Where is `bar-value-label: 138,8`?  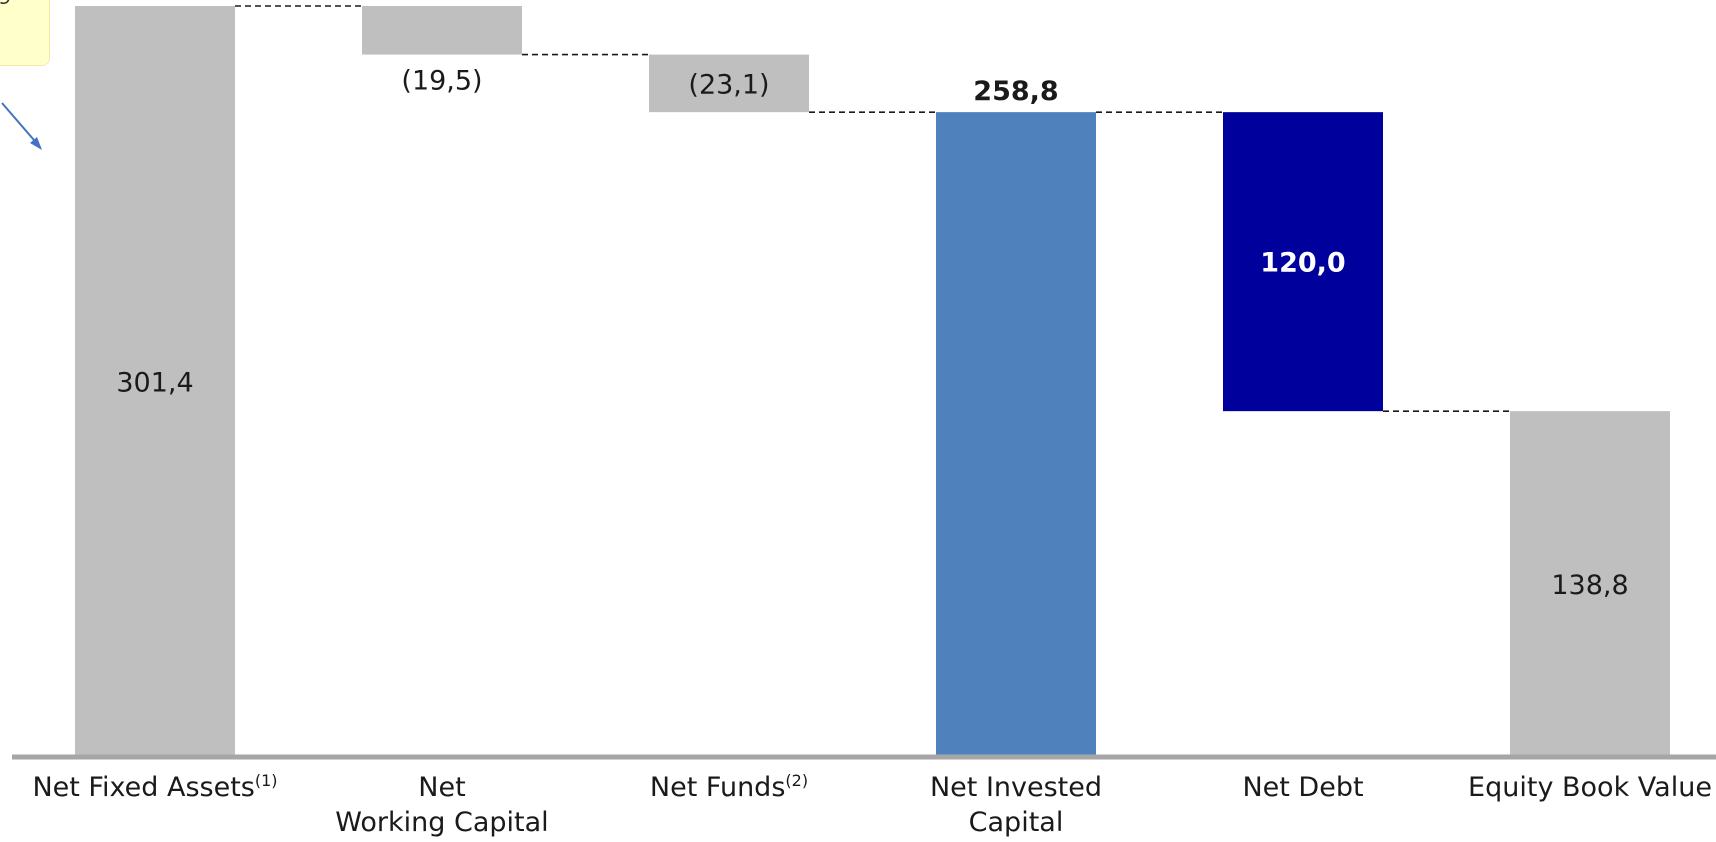 bar-value-label: 138,8 is located at coordinates (1589, 585).